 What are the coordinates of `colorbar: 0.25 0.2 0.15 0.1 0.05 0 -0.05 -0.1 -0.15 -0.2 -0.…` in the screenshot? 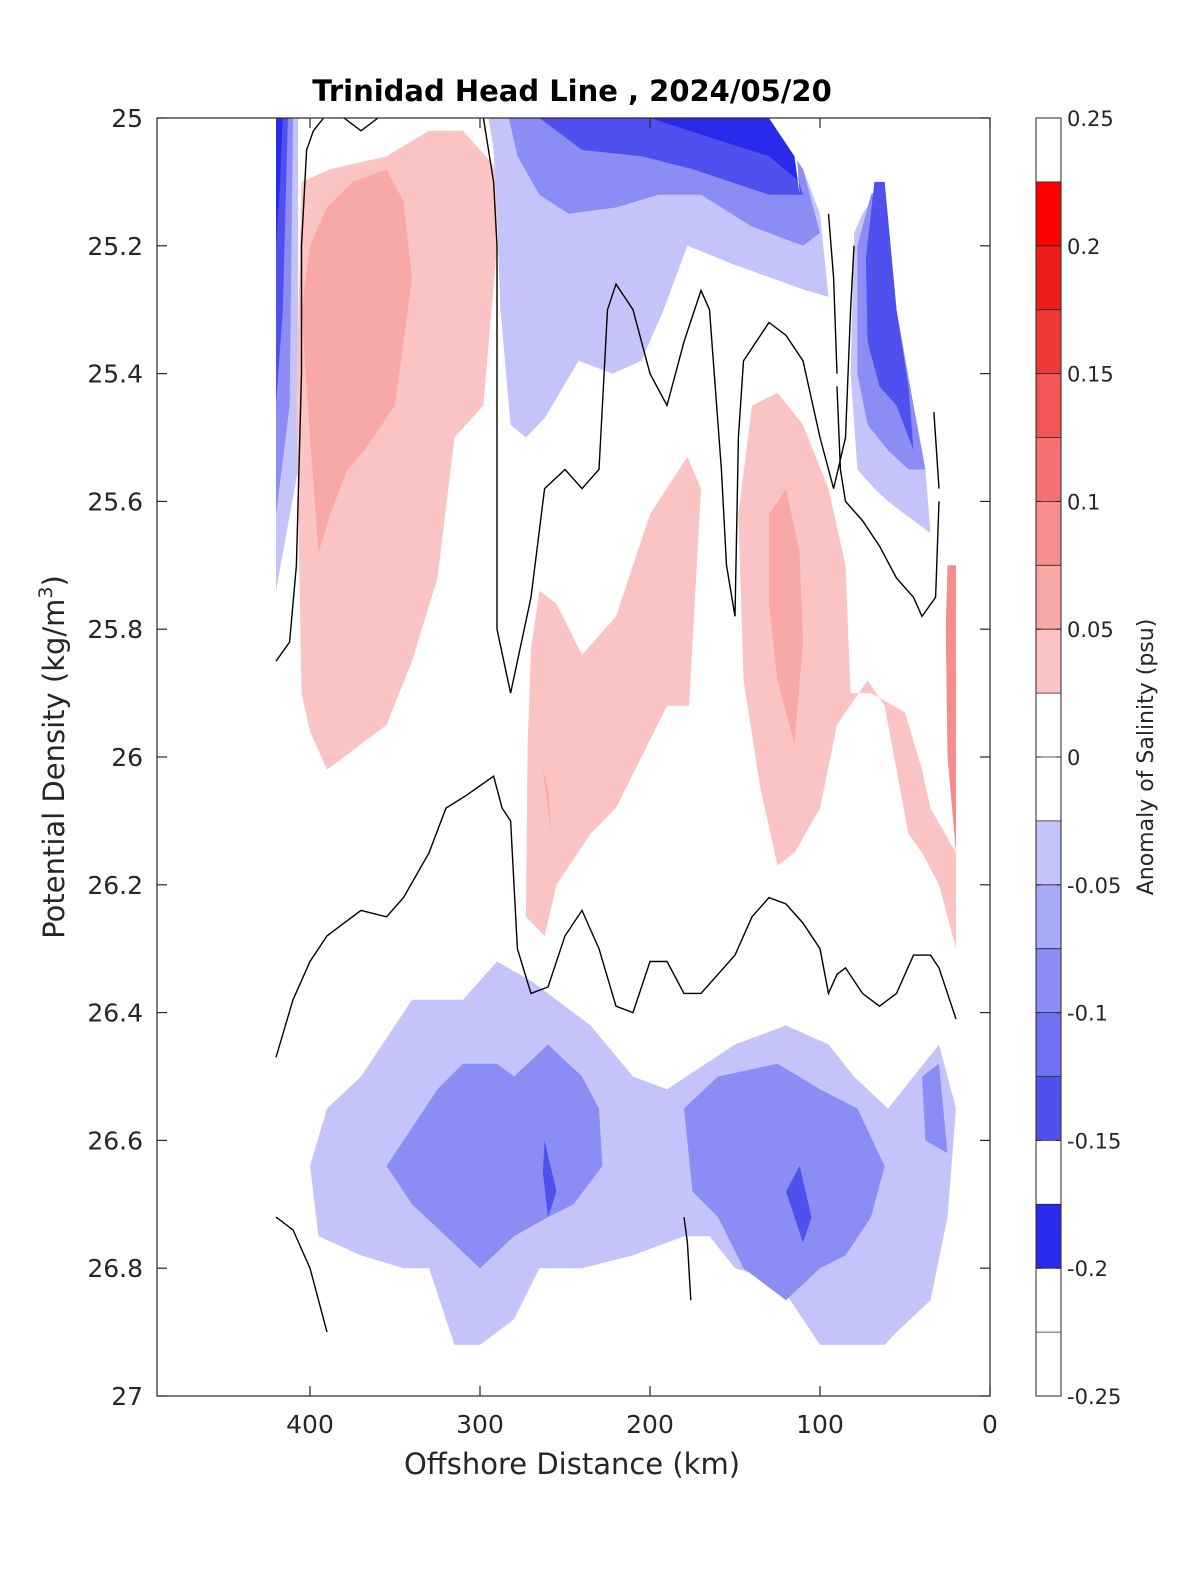 It's located at (1078, 758).